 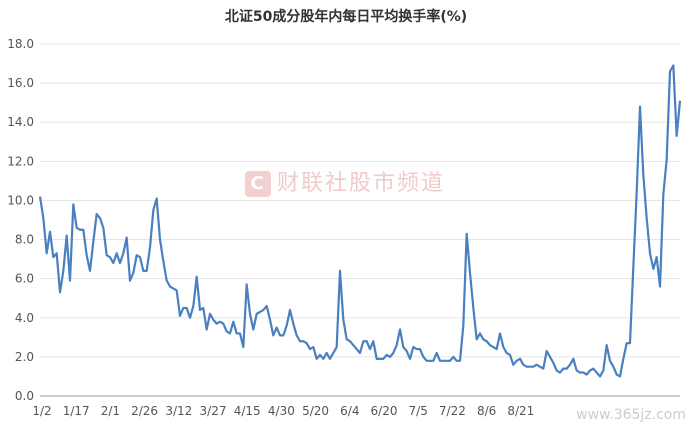 What do you see at coordinates (346, 17) in the screenshot?
I see `chart-title: 北证50成分股年内每日平均换手率(%)` at bounding box center [346, 17].